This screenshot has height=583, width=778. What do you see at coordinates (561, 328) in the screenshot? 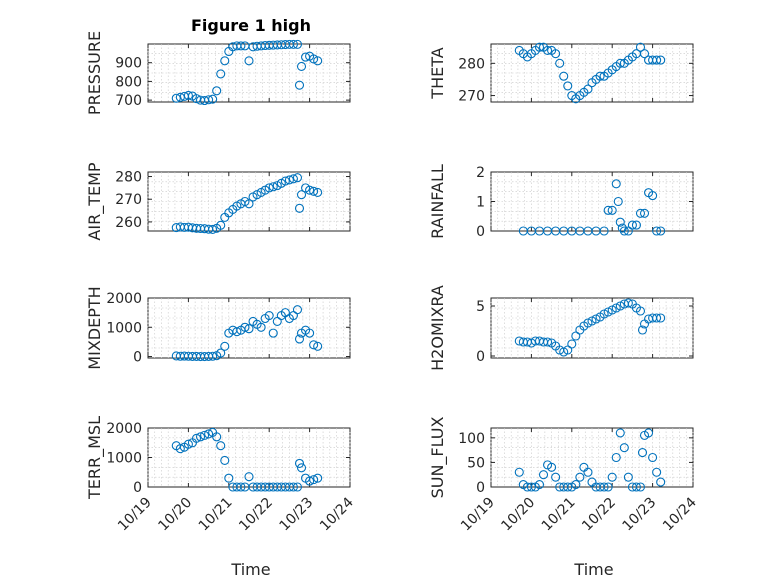
I see `subplot-h2omixra: 0 5 H2OMIXRA` at bounding box center [561, 328].